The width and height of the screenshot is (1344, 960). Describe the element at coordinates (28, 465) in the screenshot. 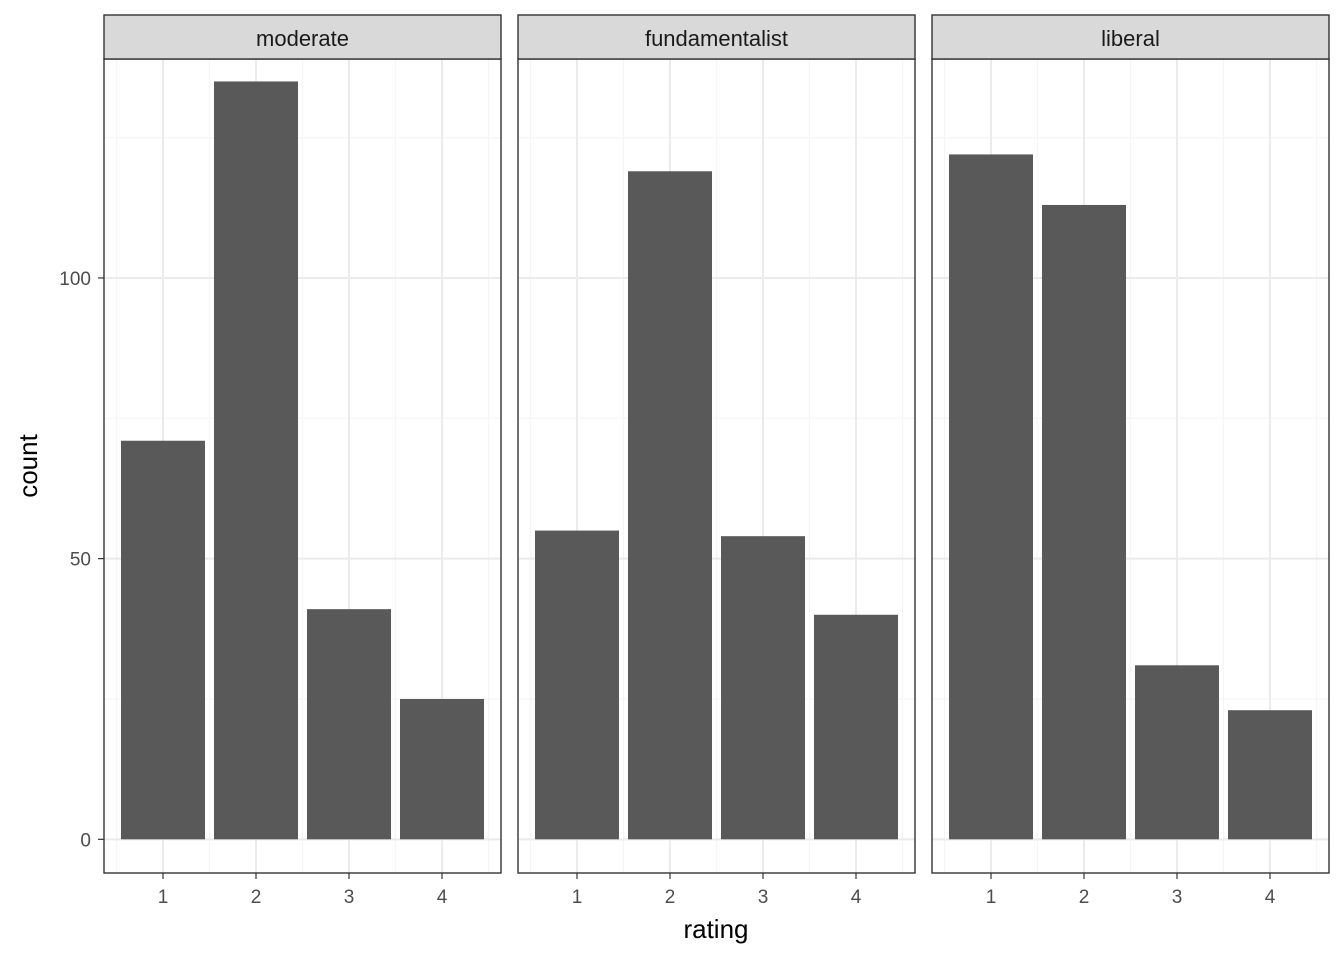

I see `y-axis-title: count` at that location.